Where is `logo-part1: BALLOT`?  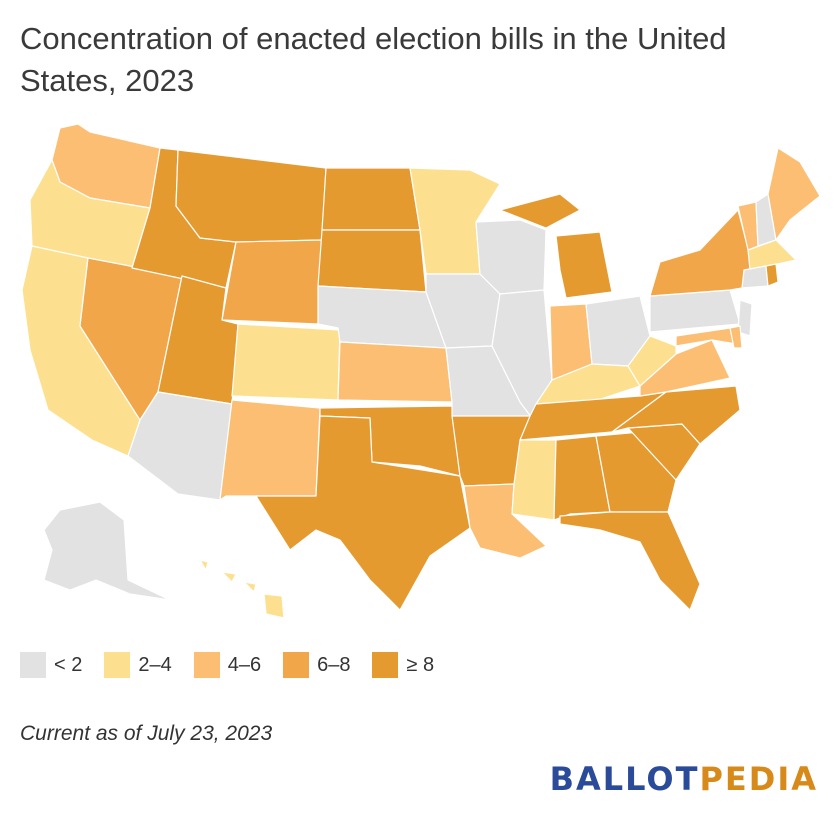
logo-part1: BALLOT is located at coordinates (624, 779).